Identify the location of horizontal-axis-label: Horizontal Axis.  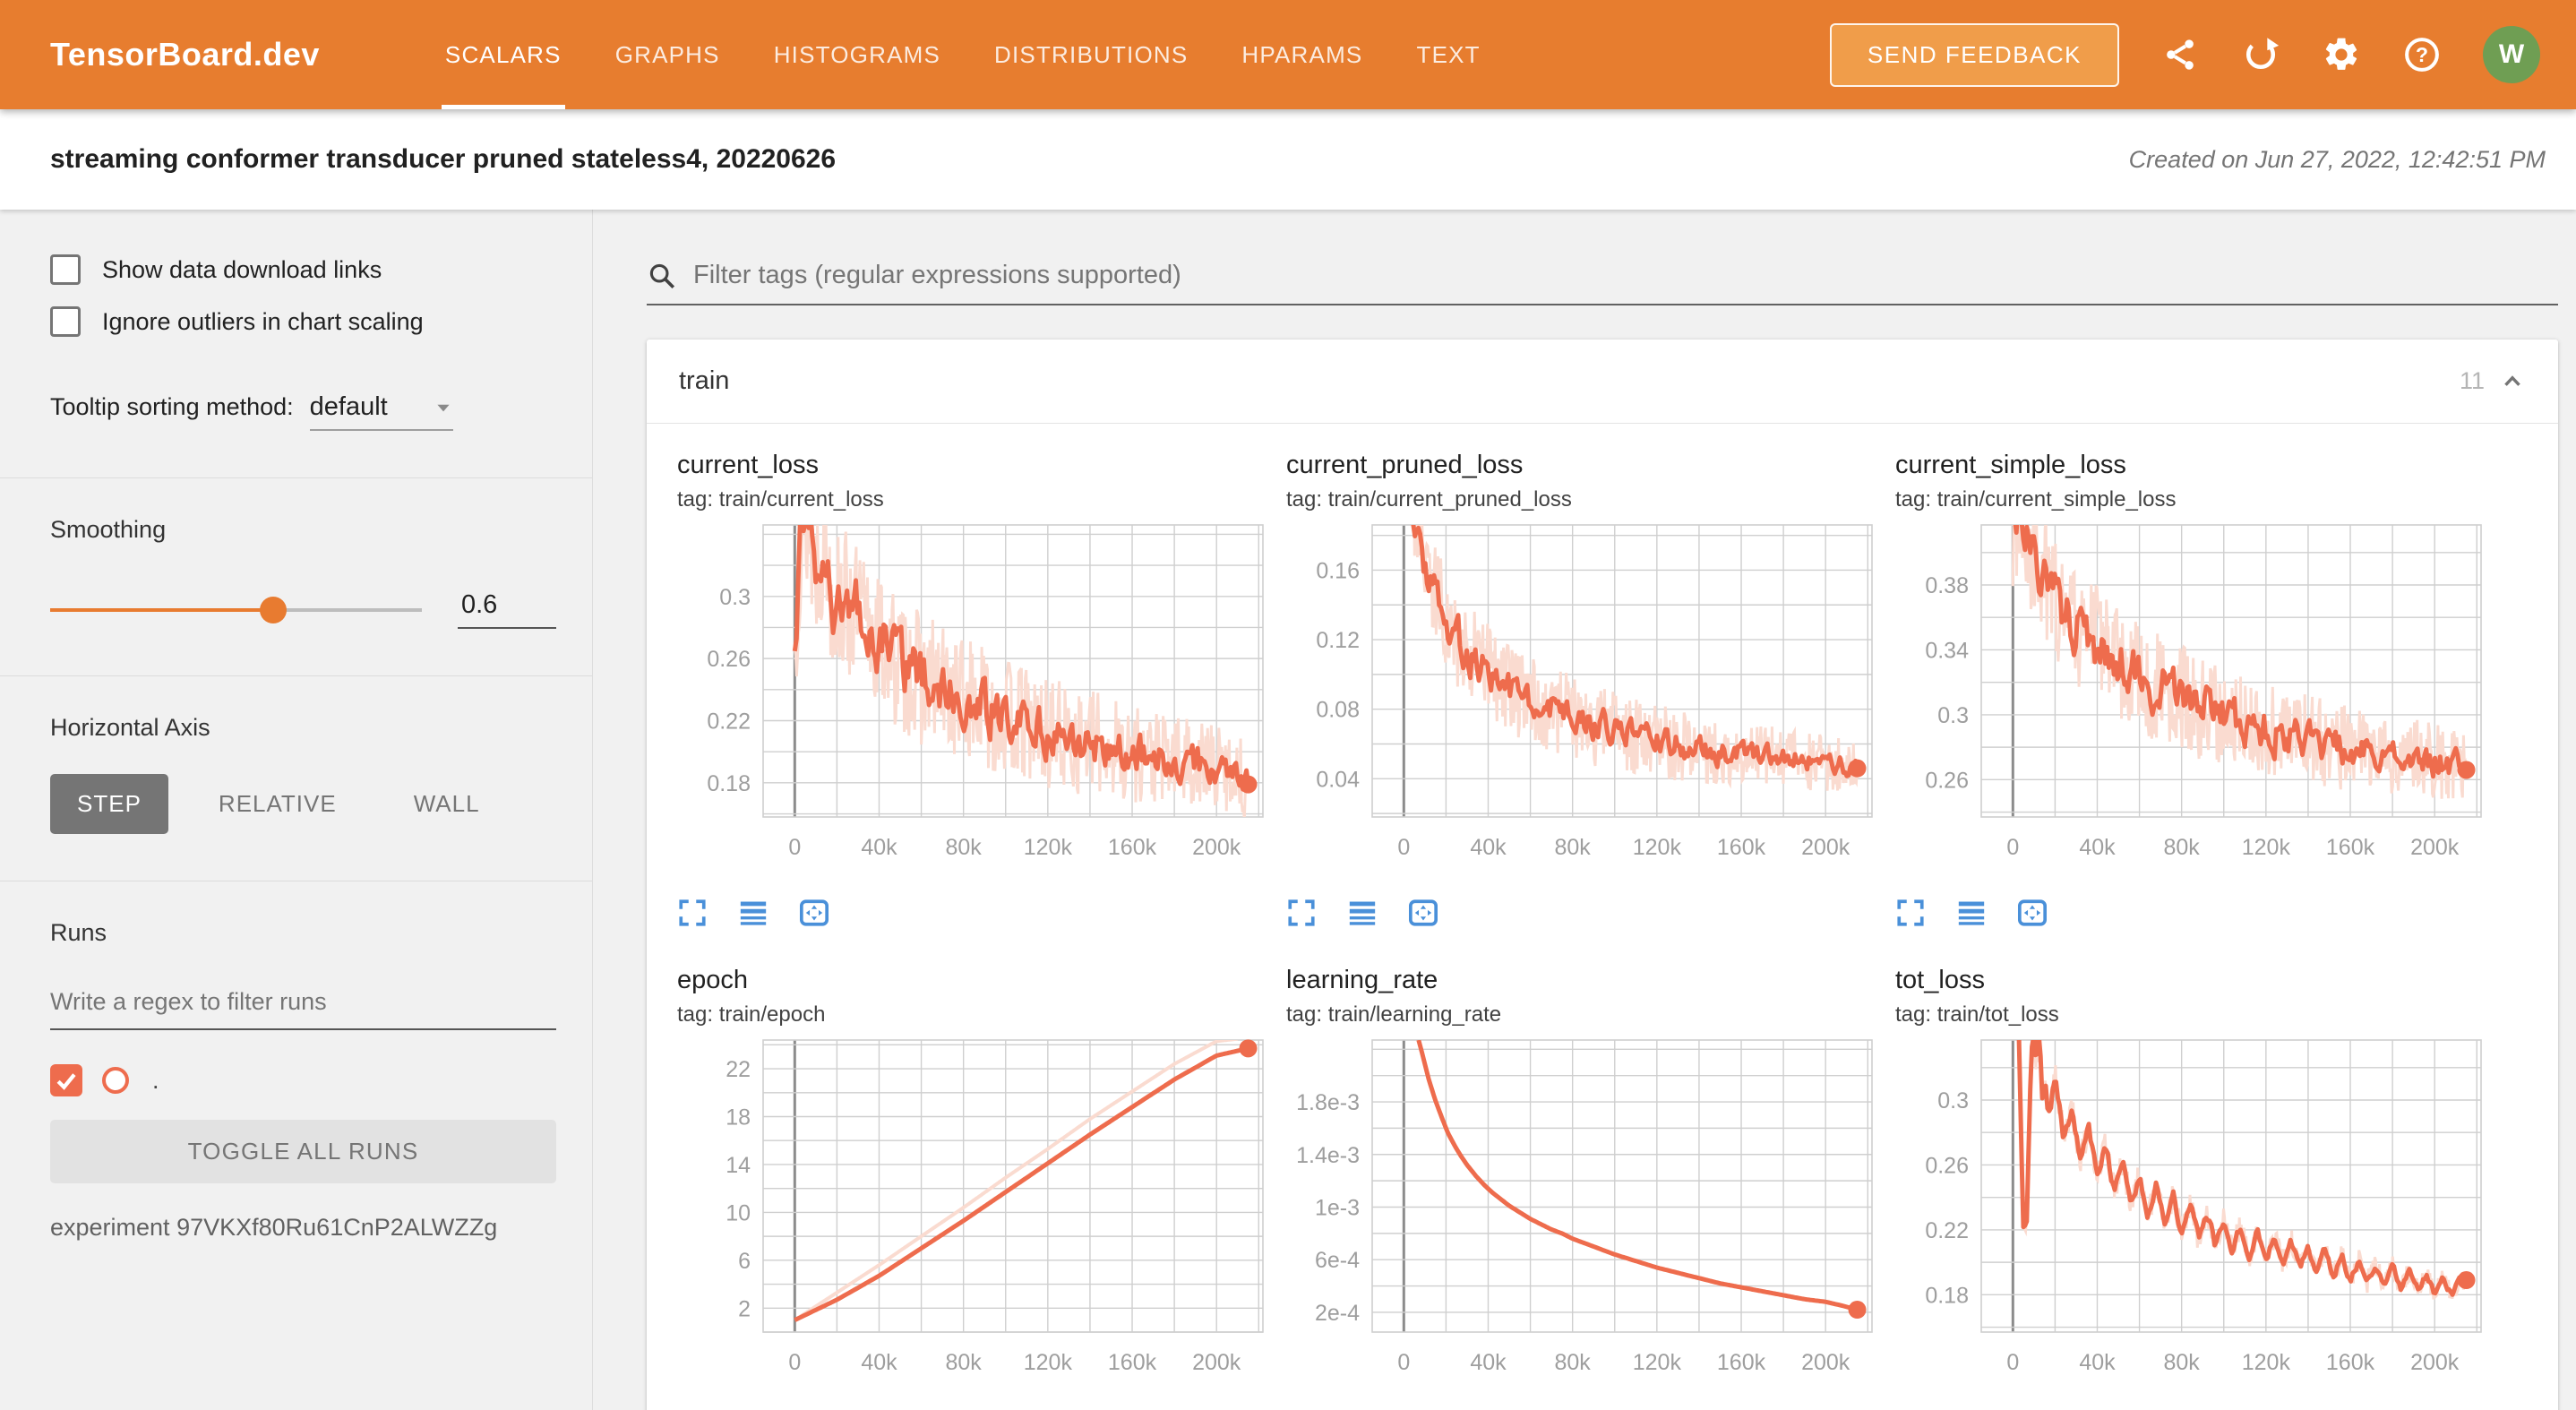
(130, 727).